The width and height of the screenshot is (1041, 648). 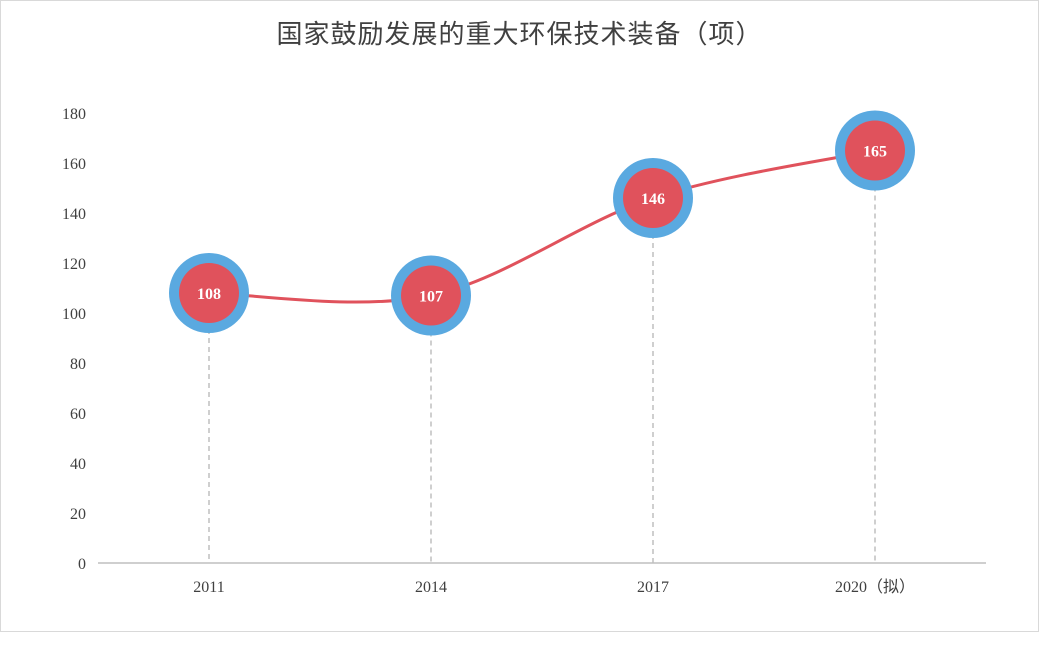 I want to click on x-tick-label: 2017, so click(x=653, y=587).